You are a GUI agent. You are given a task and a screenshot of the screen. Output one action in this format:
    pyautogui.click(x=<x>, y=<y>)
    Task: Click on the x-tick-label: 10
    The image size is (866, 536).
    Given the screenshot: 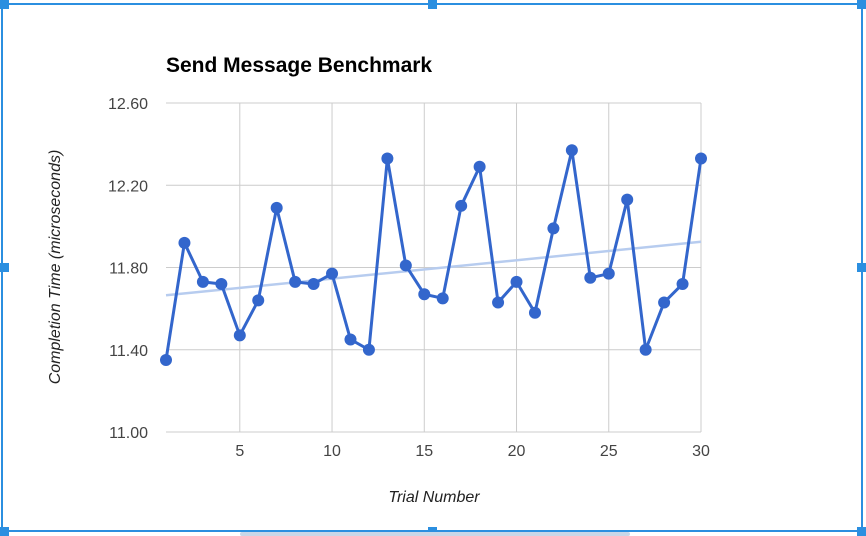 What is the action you would take?
    pyautogui.click(x=332, y=451)
    